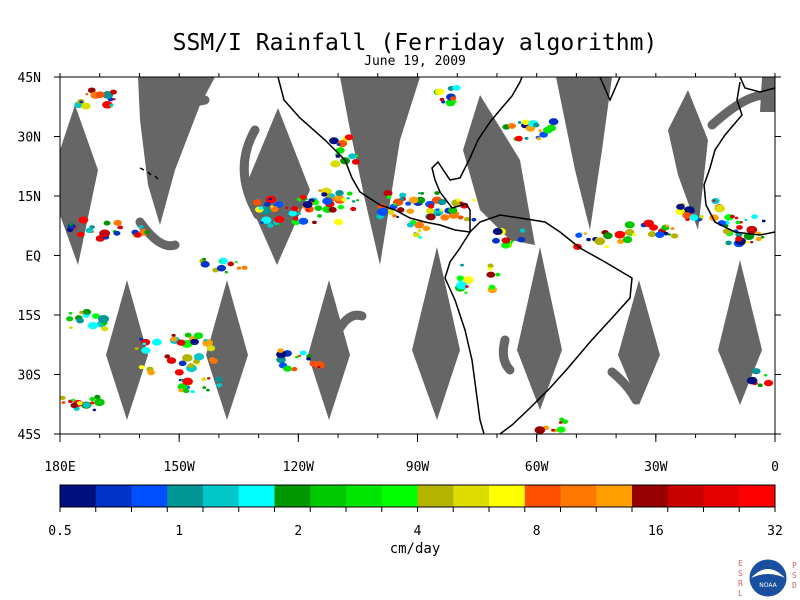 This screenshot has height=600, width=800. I want to click on colorbar, so click(417, 498).